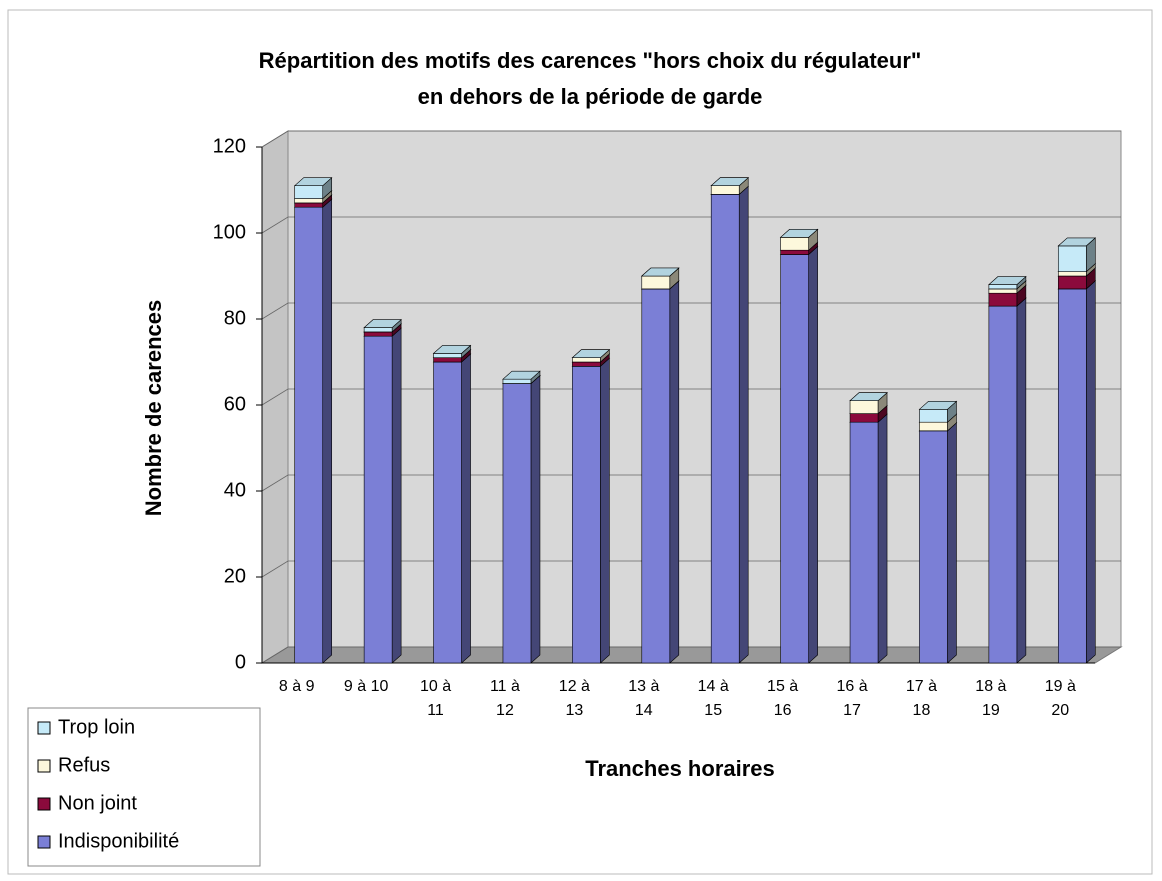 The height and width of the screenshot is (881, 1162). I want to click on x-tick-label: 11 à 12, so click(504, 698).